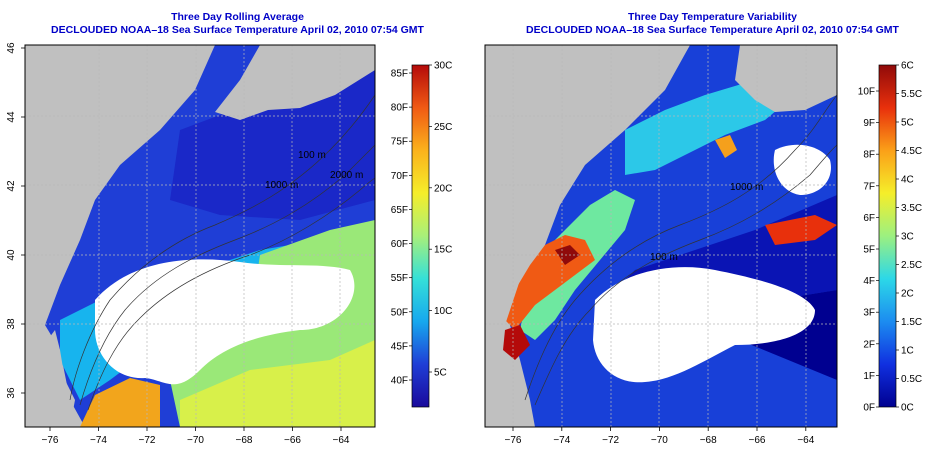  What do you see at coordinates (399, 142) in the screenshot?
I see `colorbar-label: 75F` at bounding box center [399, 142].